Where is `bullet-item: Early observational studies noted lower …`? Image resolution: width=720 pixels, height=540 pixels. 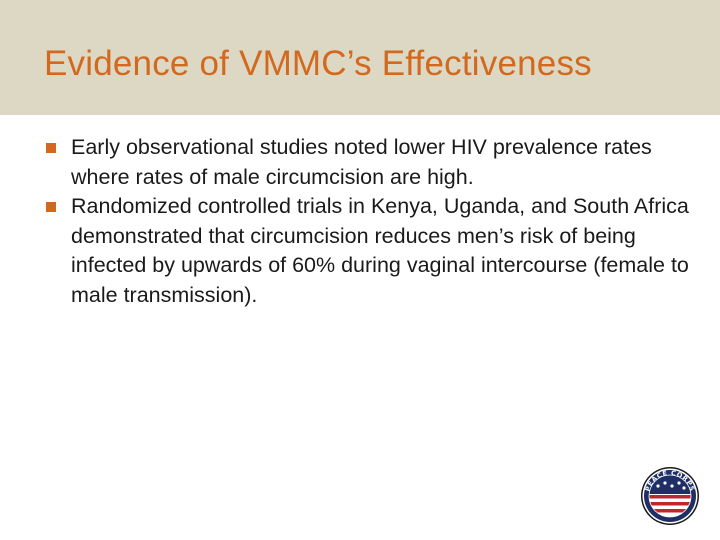
bullet-item: Early observational studies noted lower … is located at coordinates (370, 162).